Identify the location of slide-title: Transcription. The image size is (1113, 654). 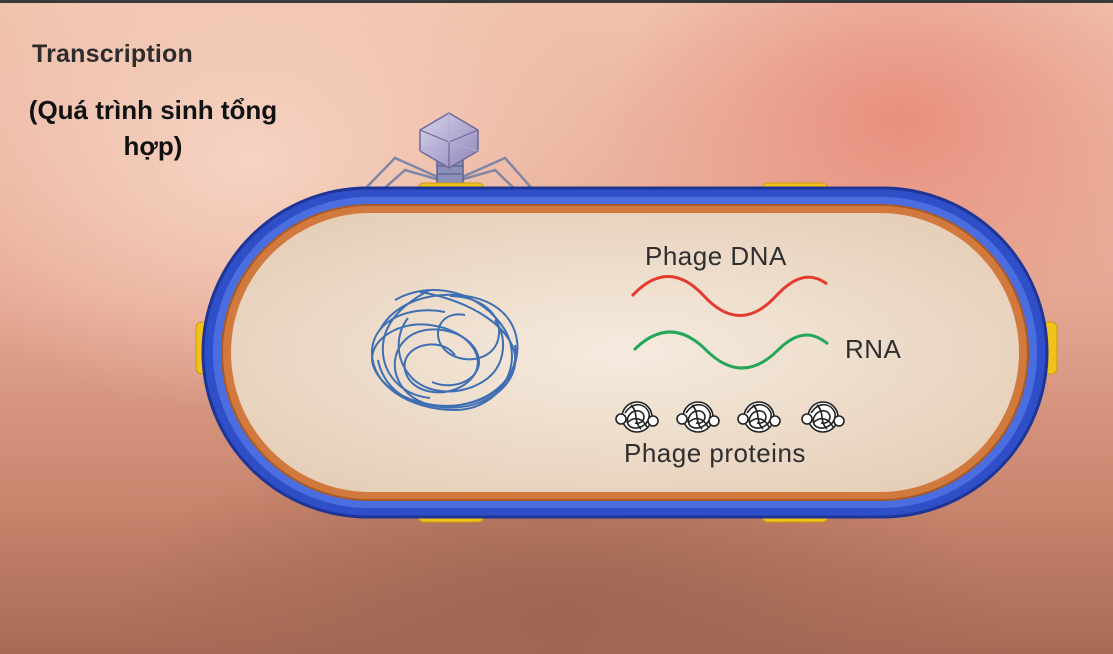
(112, 54).